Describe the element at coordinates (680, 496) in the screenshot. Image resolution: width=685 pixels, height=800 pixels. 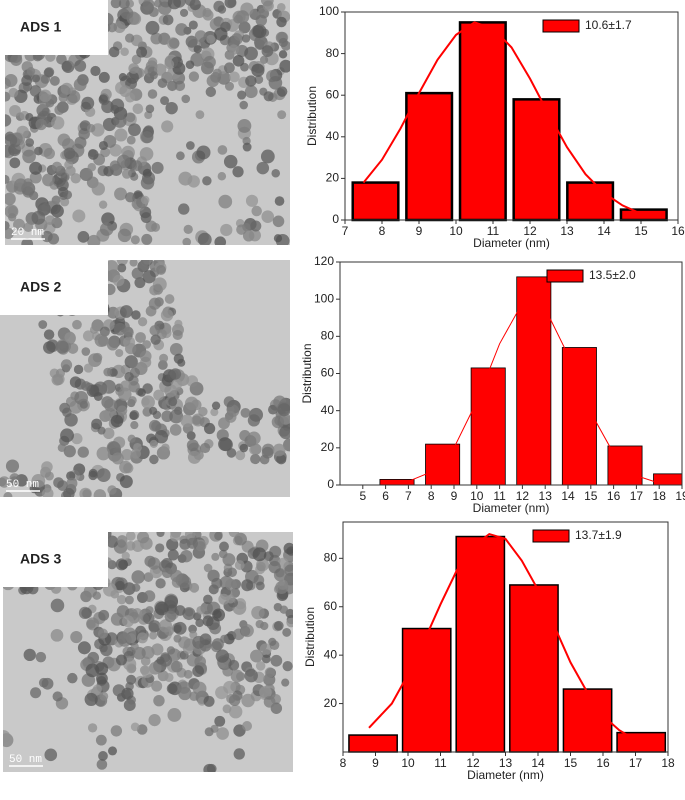
I see `x-tick-label: 19` at that location.